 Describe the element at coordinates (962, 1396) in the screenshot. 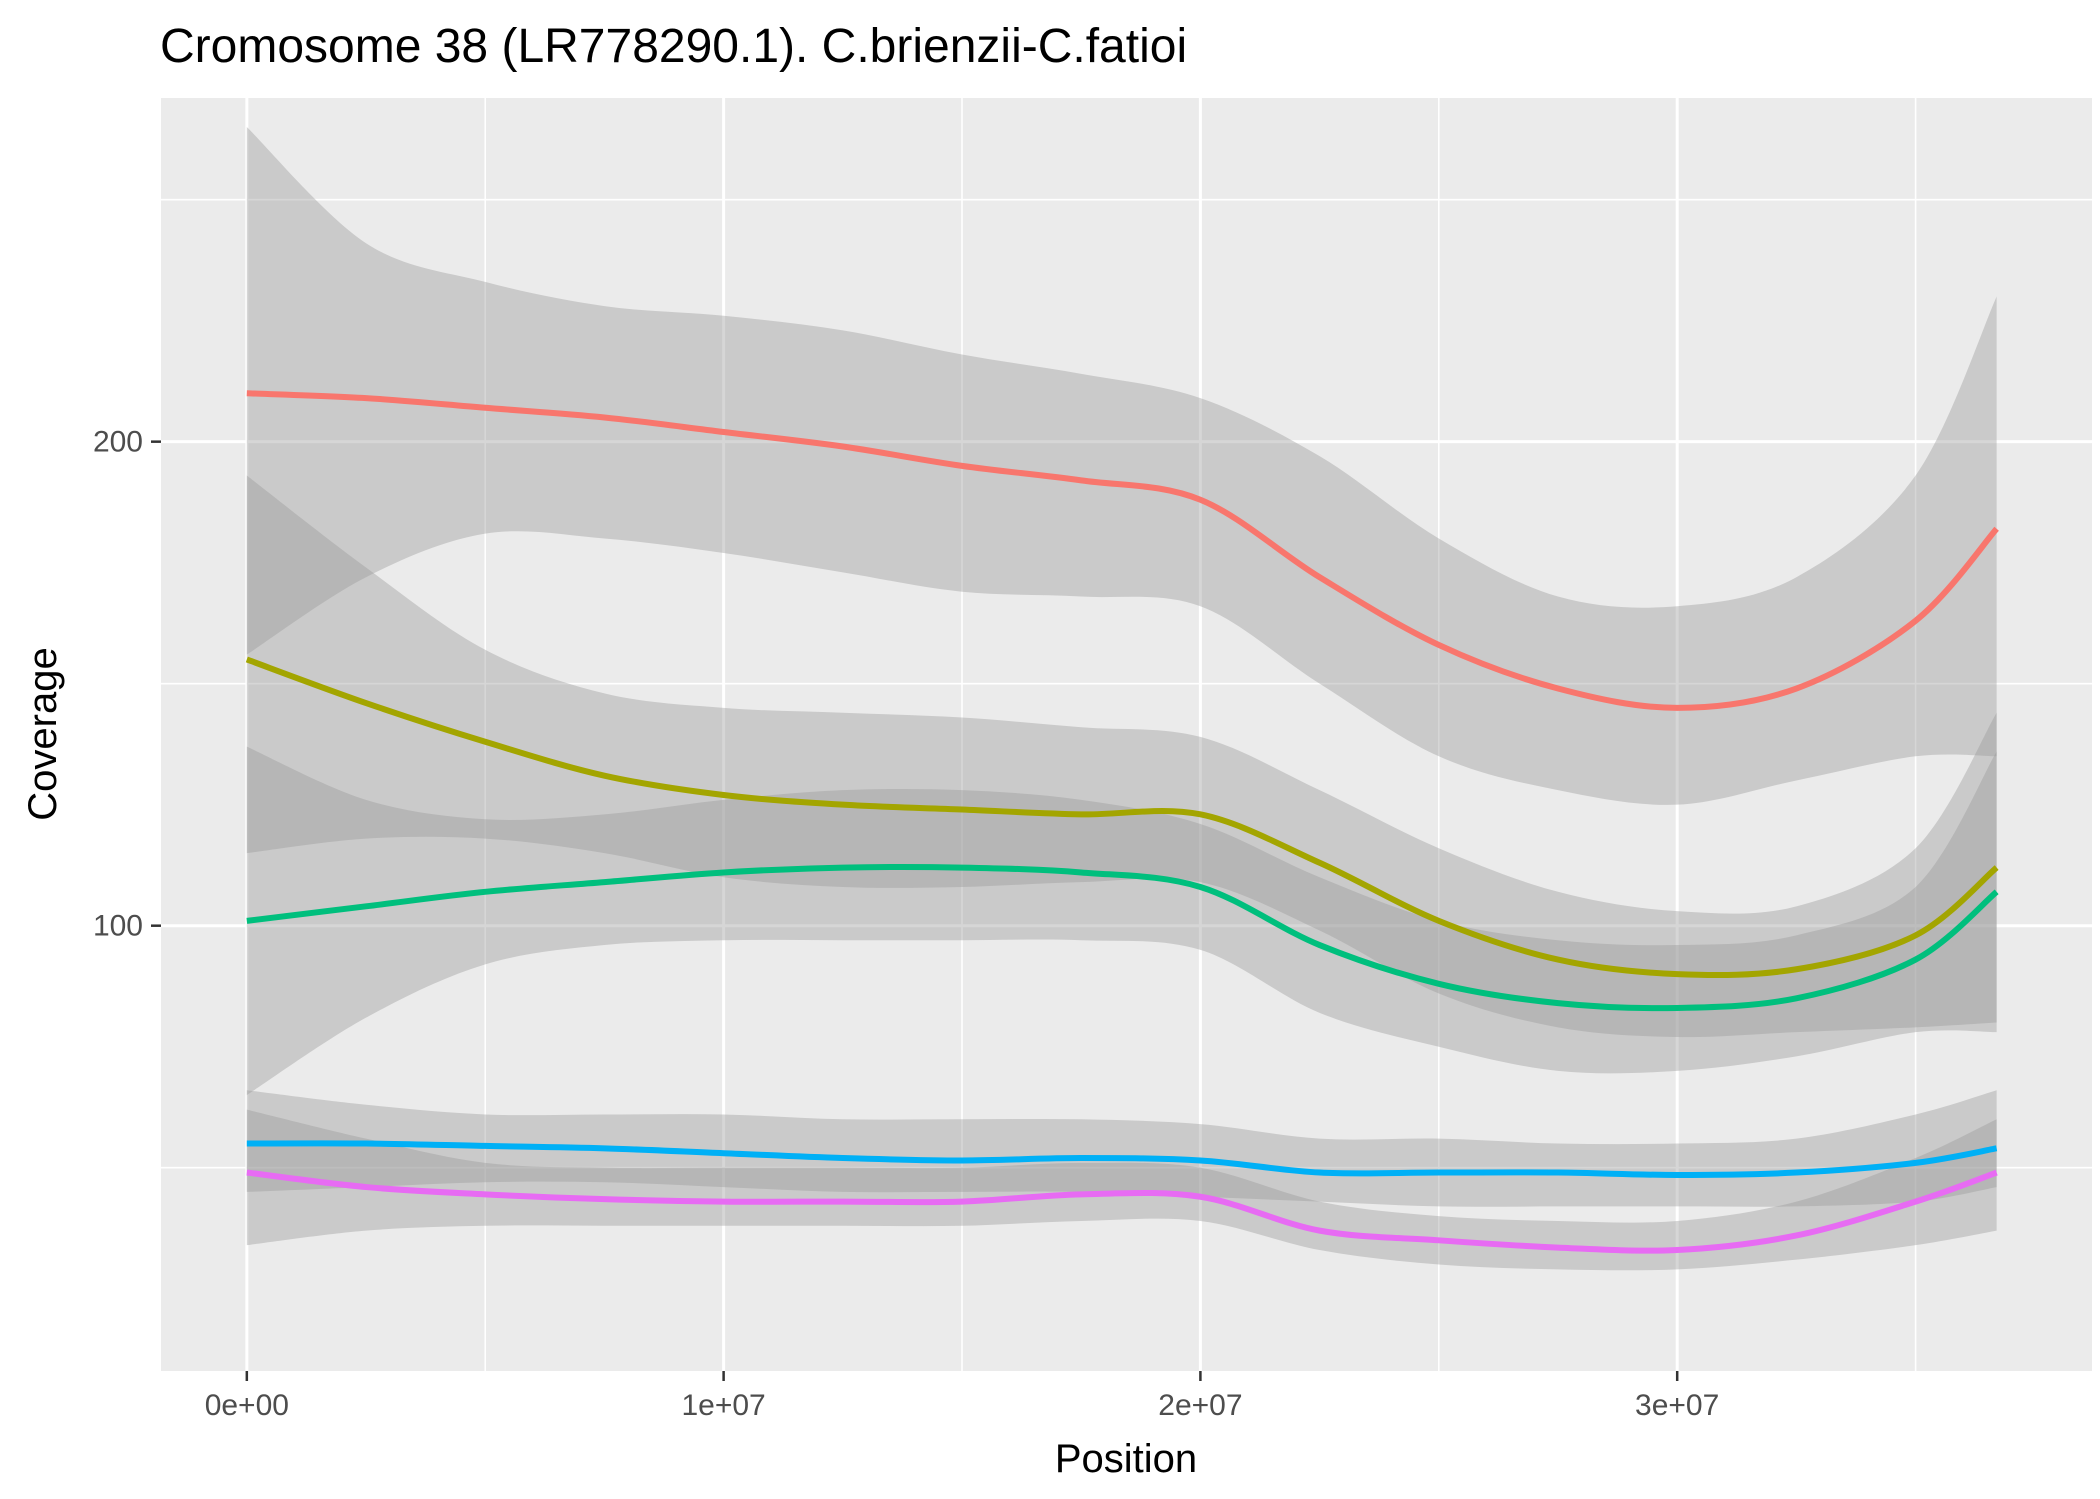

I see `x-axis: 0e+00 1e+07 2e+07 3e+07` at that location.